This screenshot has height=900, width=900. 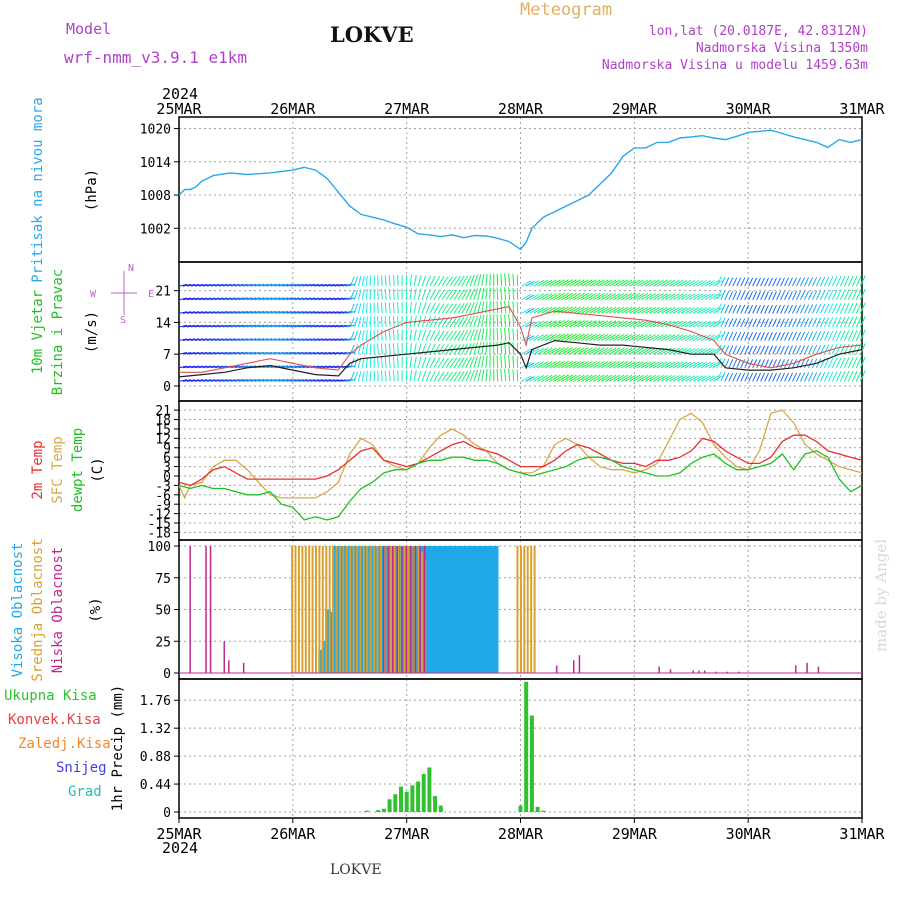 I want to click on ylabel-wind-2: Brzina i Pravac, so click(x=58, y=332).